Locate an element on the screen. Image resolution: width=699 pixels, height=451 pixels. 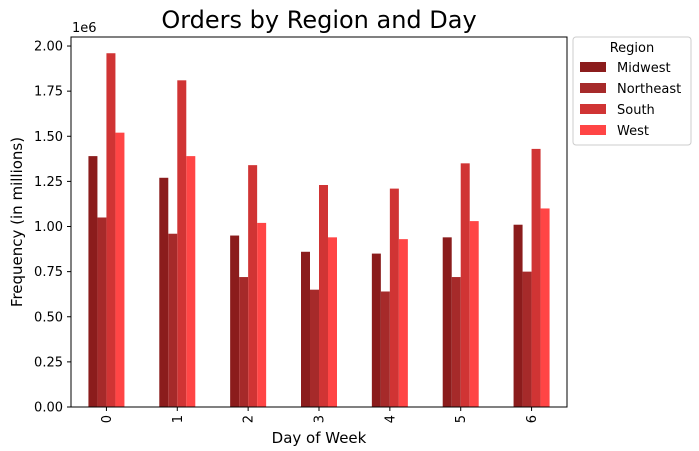
y-tick-label: 0.75 is located at coordinates (48, 272).